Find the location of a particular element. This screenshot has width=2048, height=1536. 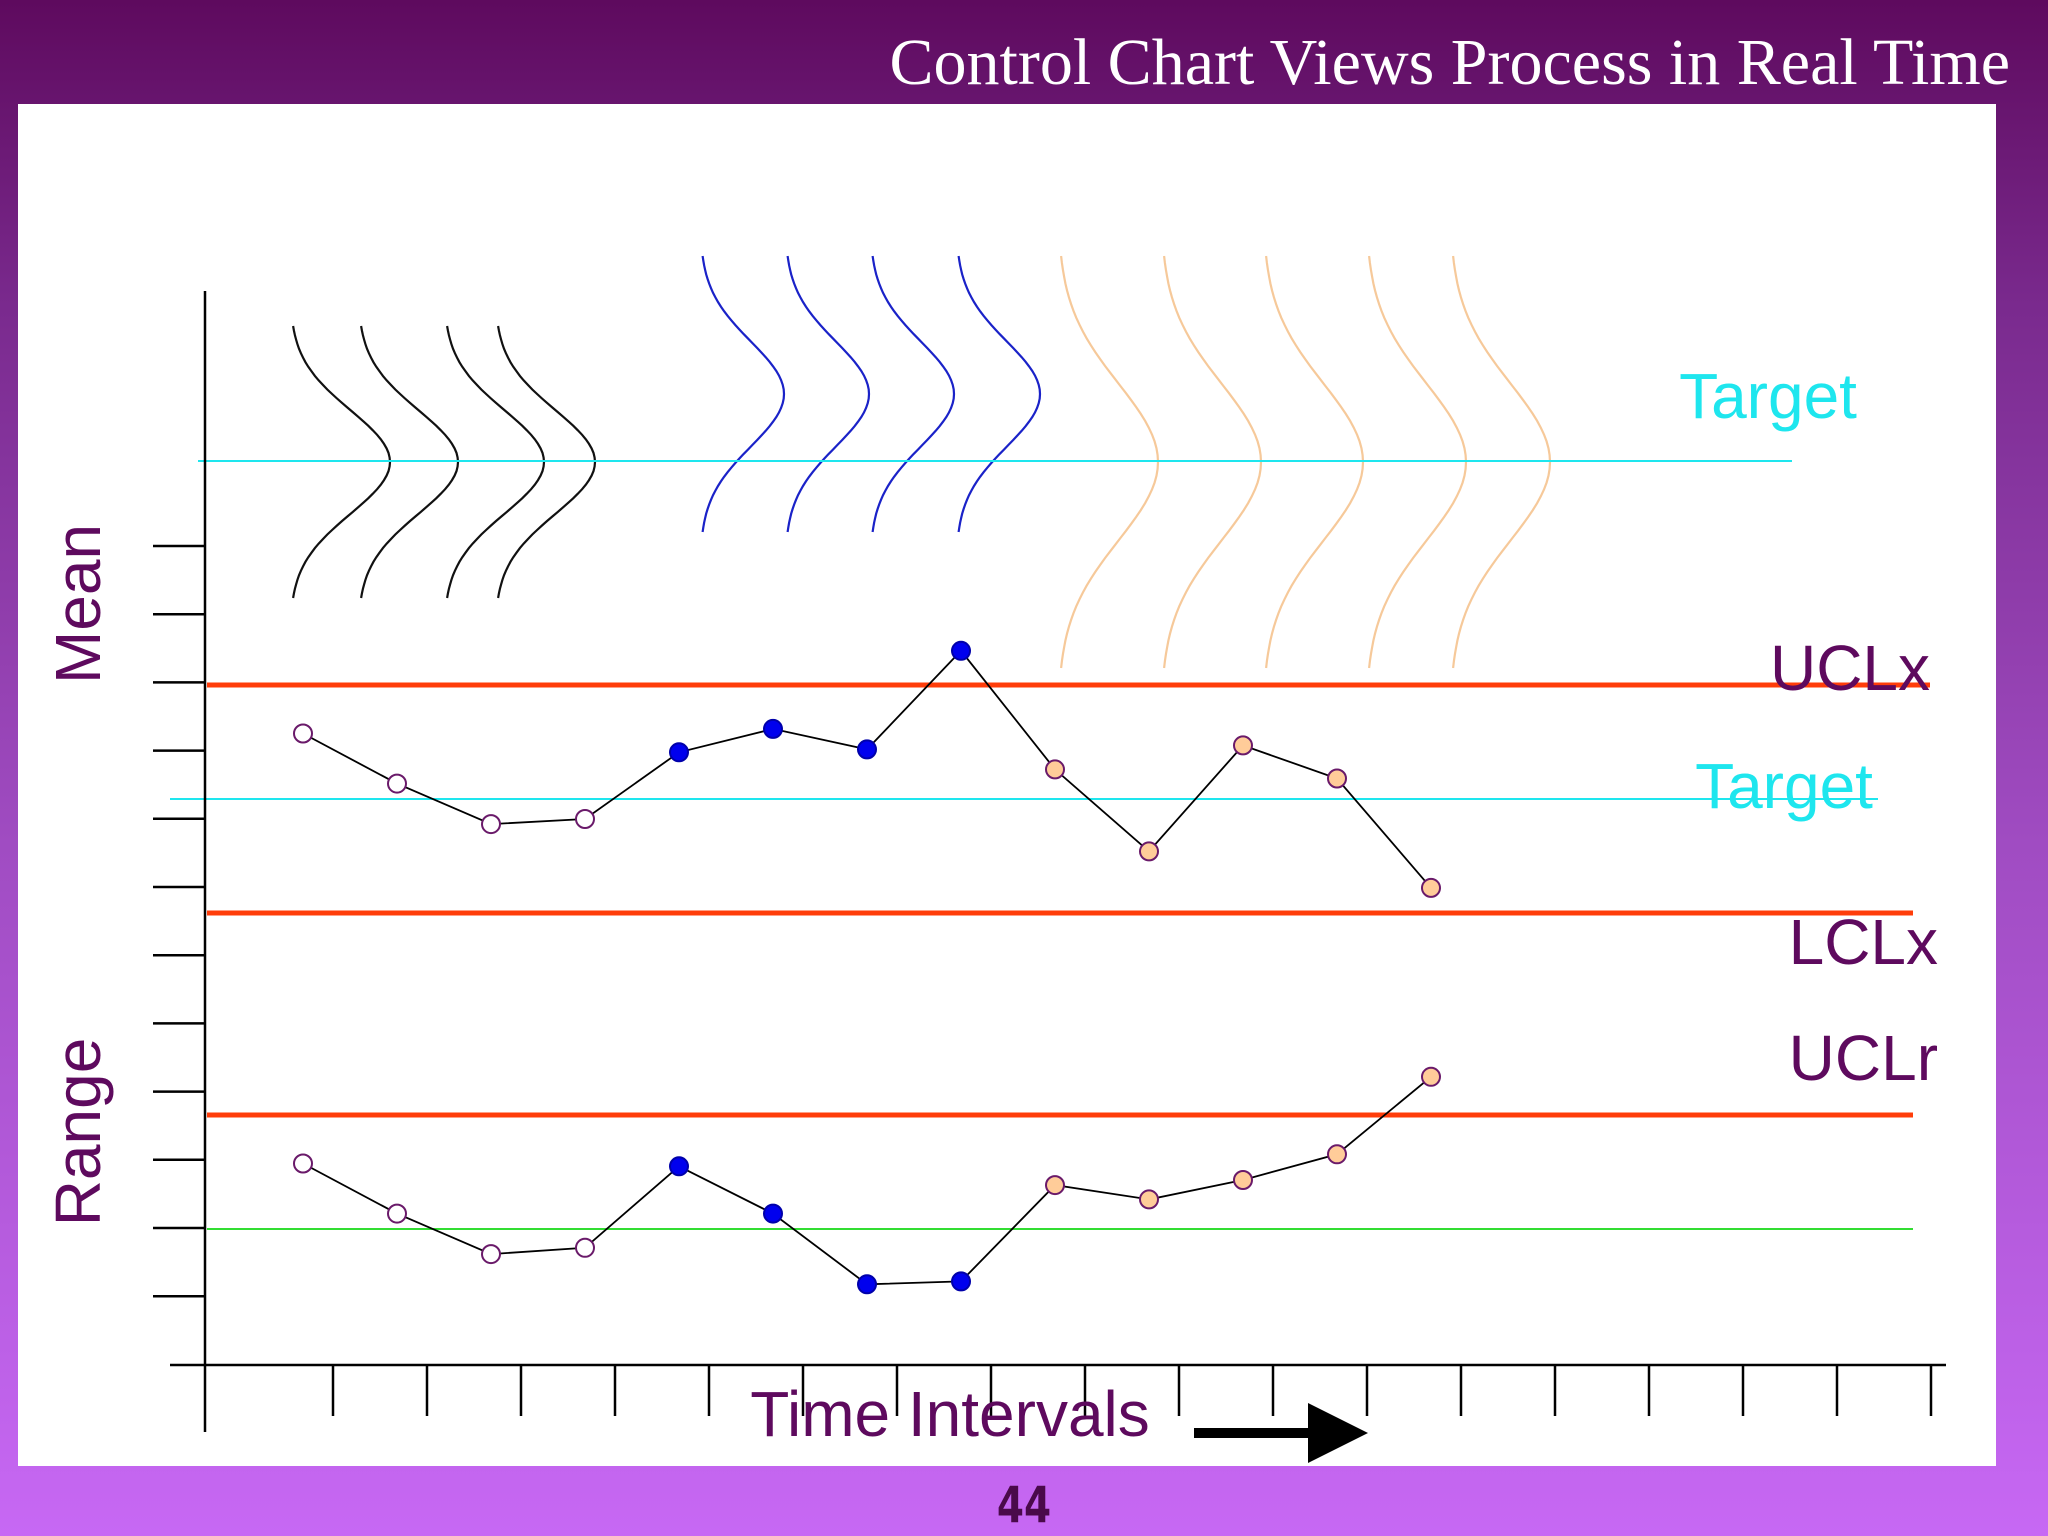

range-series-line is located at coordinates (867, 1181).